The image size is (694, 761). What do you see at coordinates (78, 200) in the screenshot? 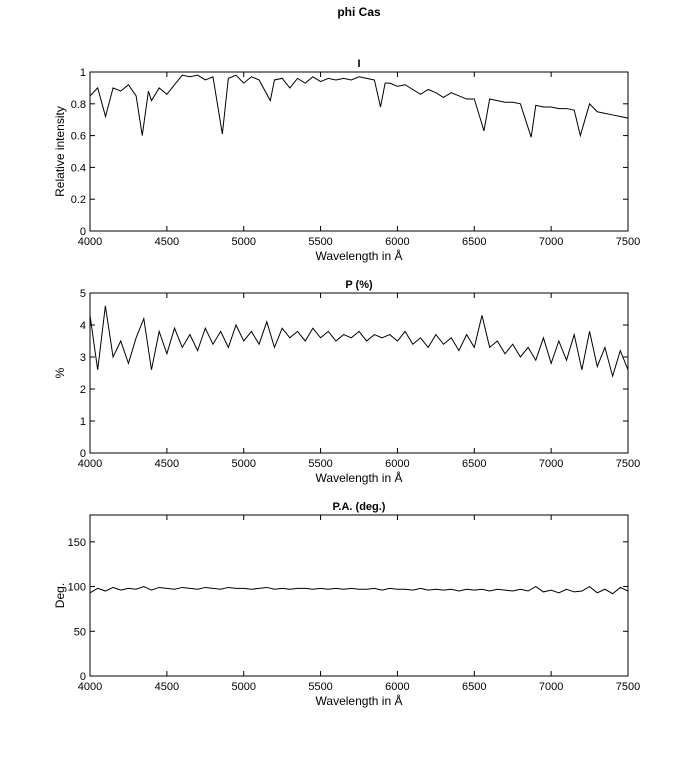
I see `y-tick-label: 0.2` at bounding box center [78, 200].